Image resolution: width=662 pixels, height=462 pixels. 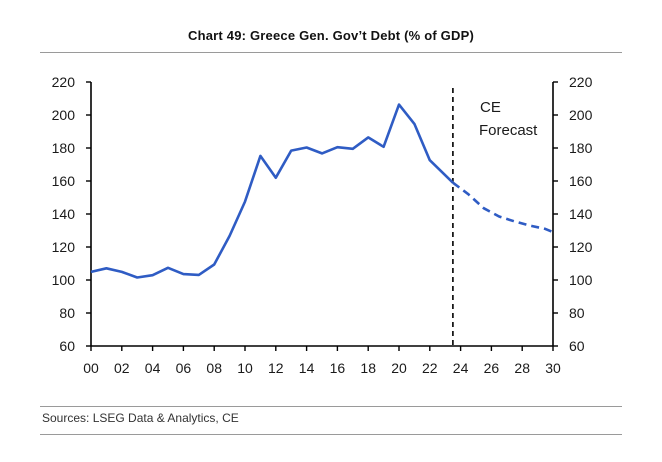 I want to click on x-tick-label: 06, so click(x=184, y=368).